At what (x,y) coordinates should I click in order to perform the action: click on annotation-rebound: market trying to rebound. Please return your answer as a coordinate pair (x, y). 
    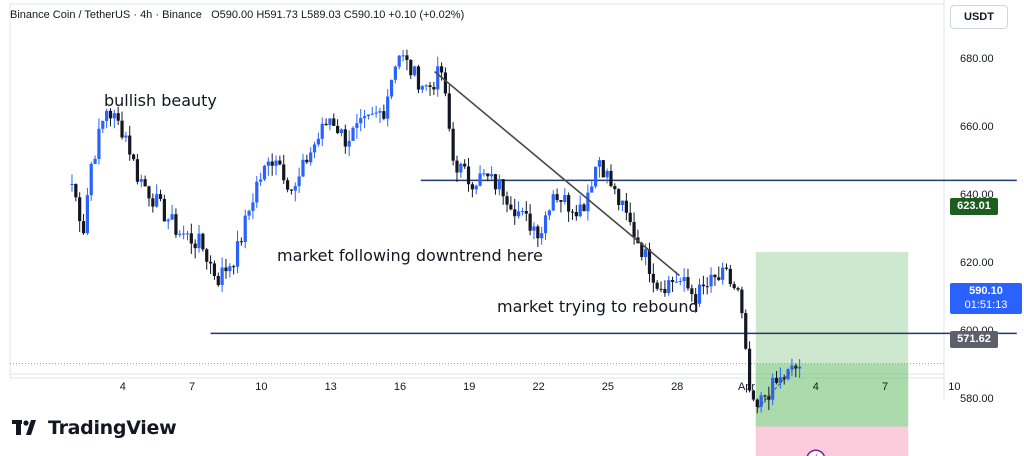
    Looking at the image, I should click on (598, 306).